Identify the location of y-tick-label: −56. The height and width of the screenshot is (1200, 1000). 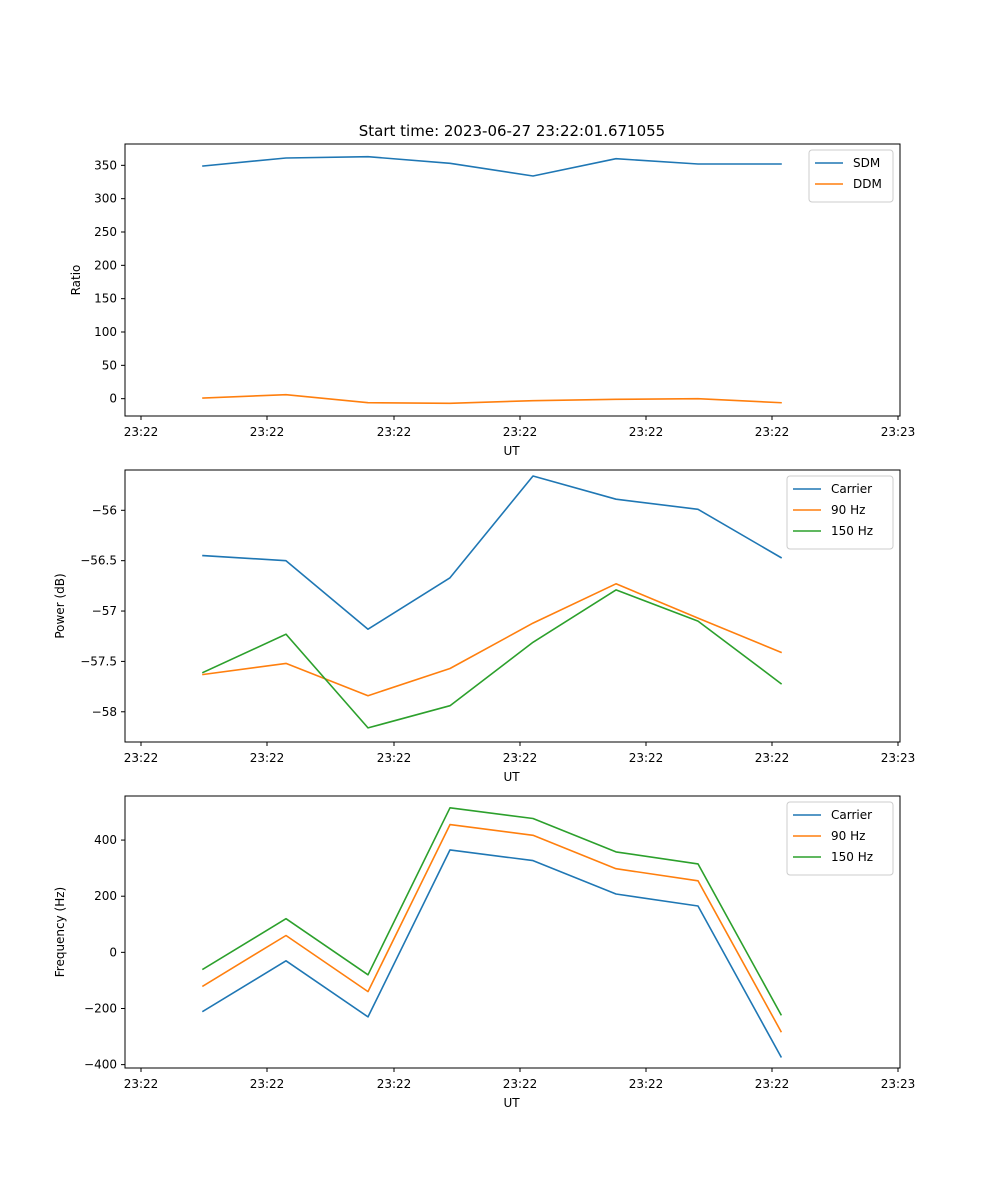
(104, 510).